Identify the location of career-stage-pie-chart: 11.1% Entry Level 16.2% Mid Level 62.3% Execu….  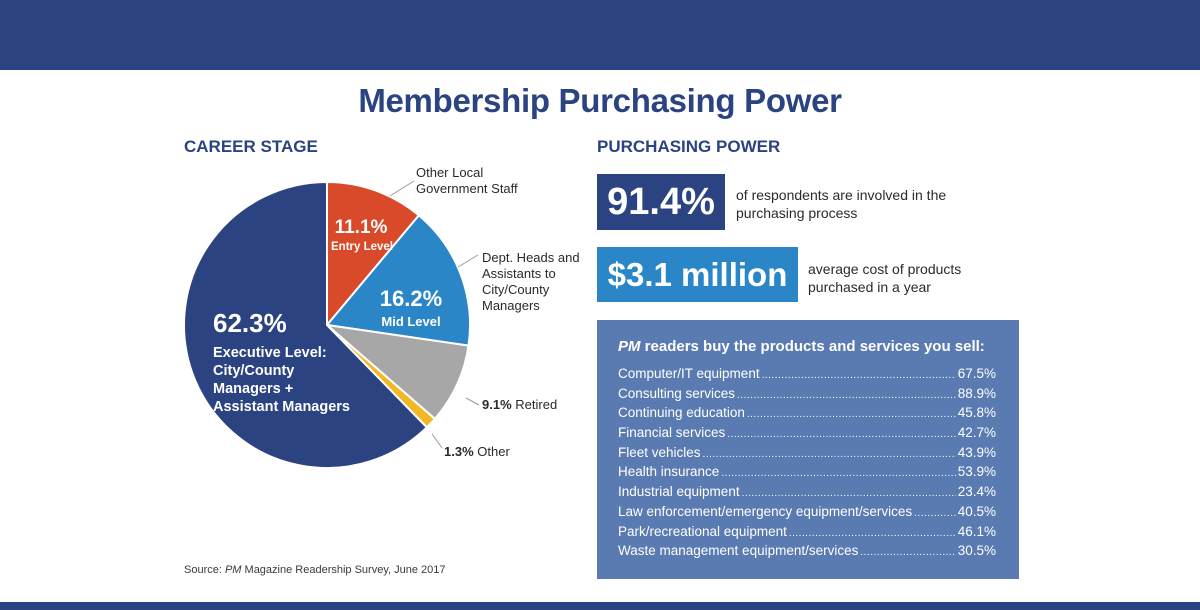
(331, 324).